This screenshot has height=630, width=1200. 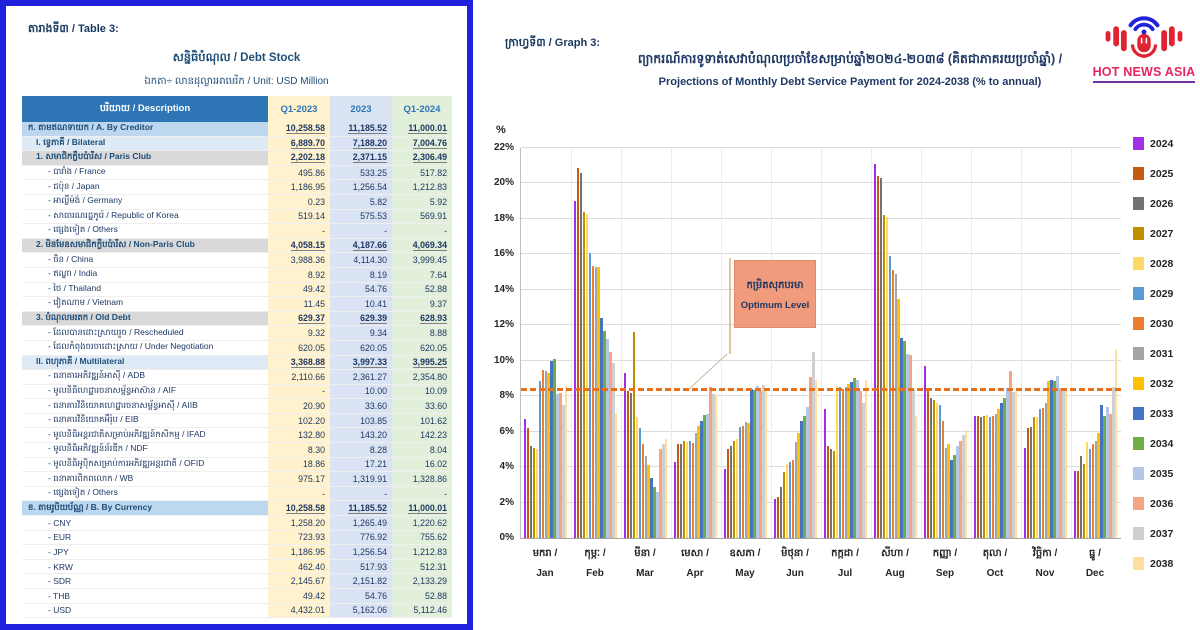 I want to click on row-value: 5,162.06, so click(x=361, y=610).